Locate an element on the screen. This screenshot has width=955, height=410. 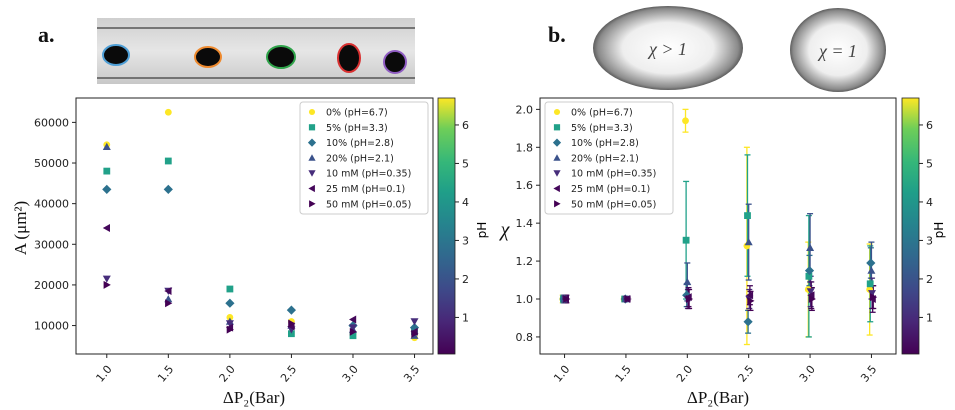
y-tick-label: 2.0 is located at coordinates (525, 109).